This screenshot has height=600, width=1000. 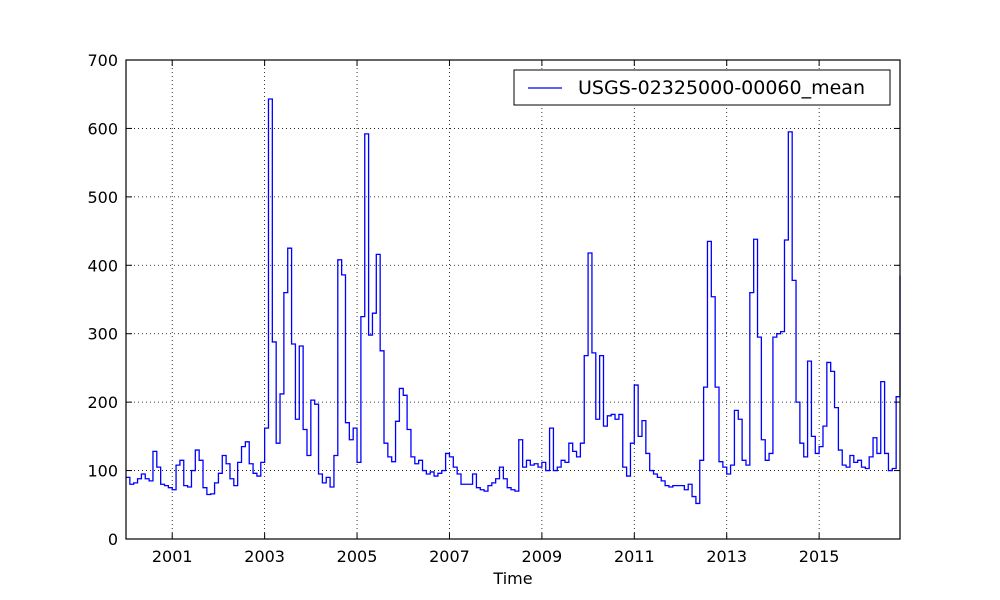 What do you see at coordinates (102, 334) in the screenshot?
I see `y-tick-label: 300` at bounding box center [102, 334].